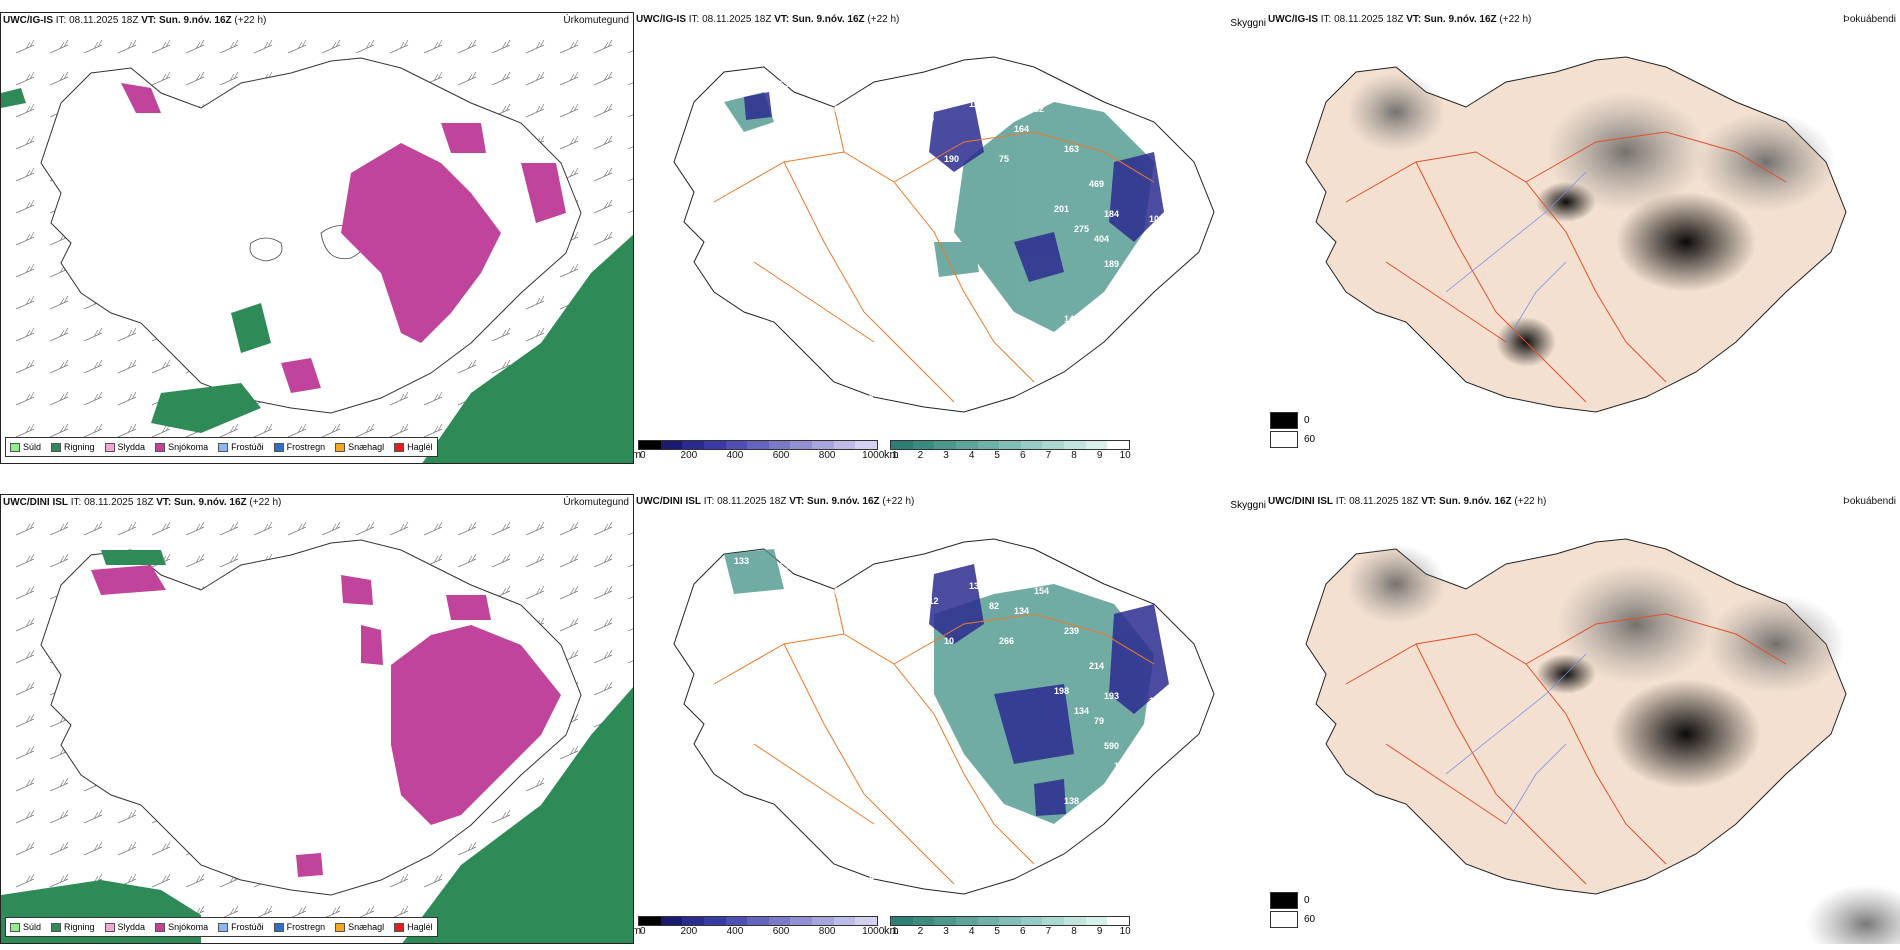 The width and height of the screenshot is (1900, 950). Describe the element at coordinates (73, 927) in the screenshot. I see `legend-item: Rigning` at that location.